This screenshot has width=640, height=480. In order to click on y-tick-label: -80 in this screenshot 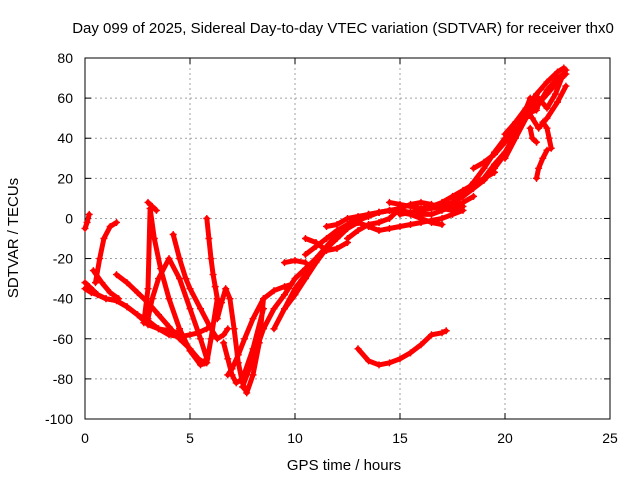, I will do `click(63, 379)`.